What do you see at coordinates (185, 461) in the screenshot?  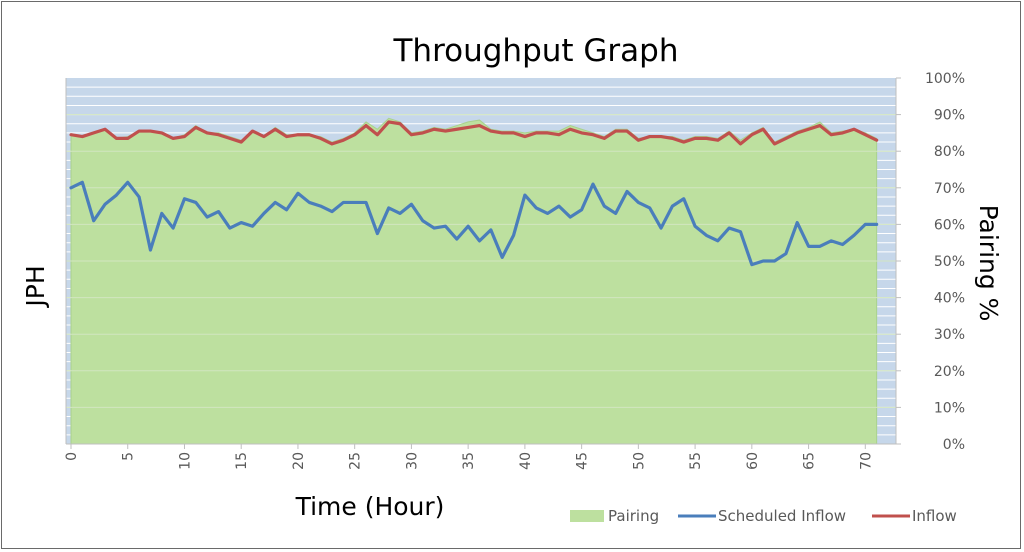 I see `x-tick-label: 10` at bounding box center [185, 461].